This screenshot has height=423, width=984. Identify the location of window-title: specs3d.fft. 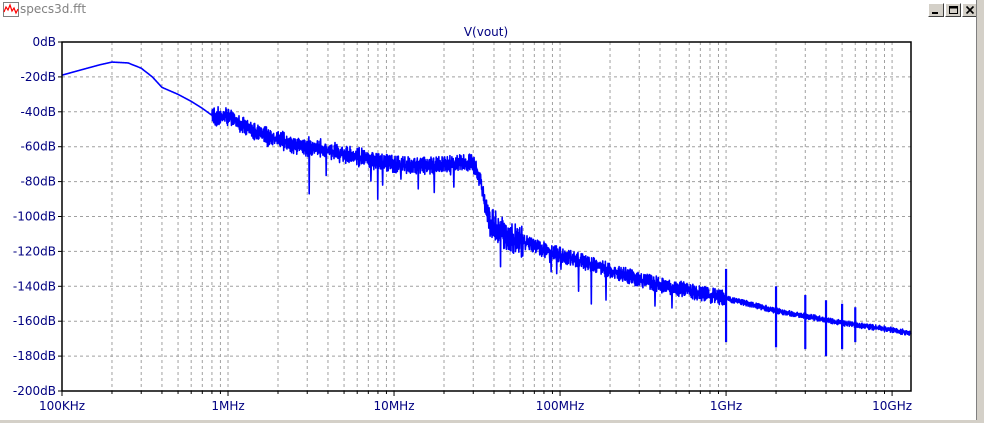
(53, 9).